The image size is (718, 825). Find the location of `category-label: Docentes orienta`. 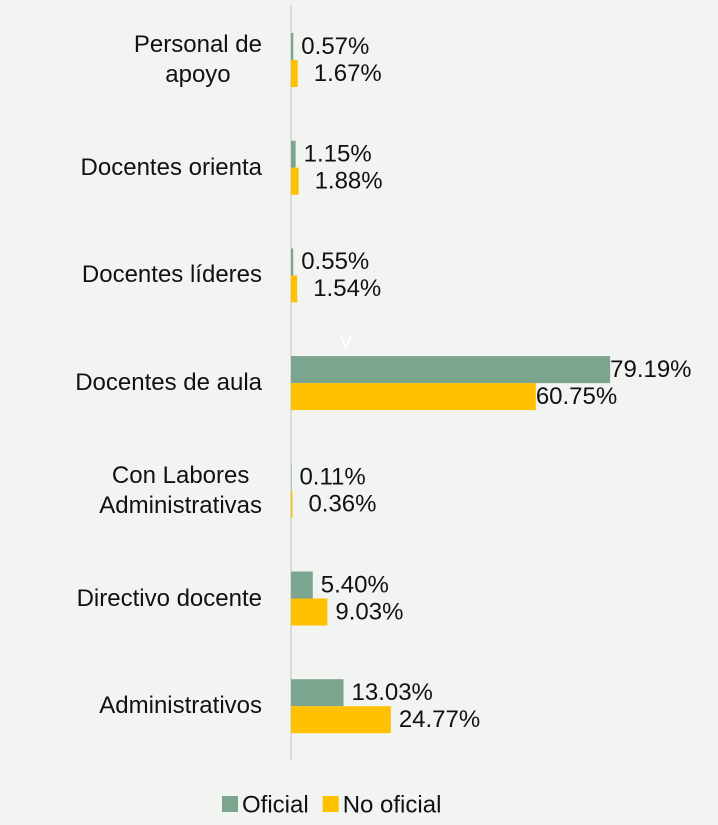

category-label: Docentes orienta is located at coordinates (131, 168).